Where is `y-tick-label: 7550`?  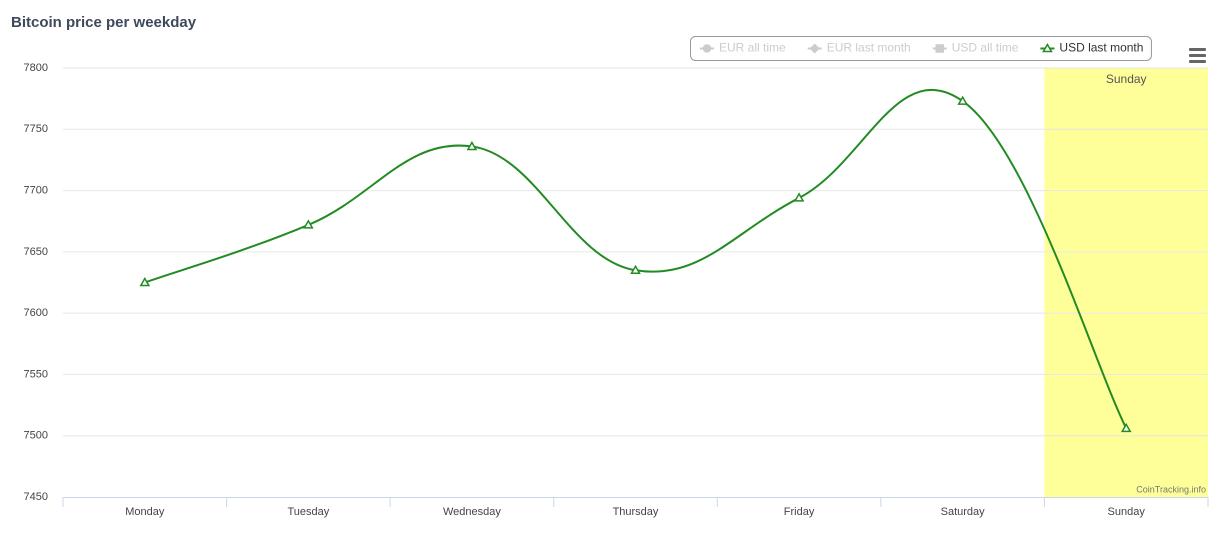
y-tick-label: 7550 is located at coordinates (36, 374).